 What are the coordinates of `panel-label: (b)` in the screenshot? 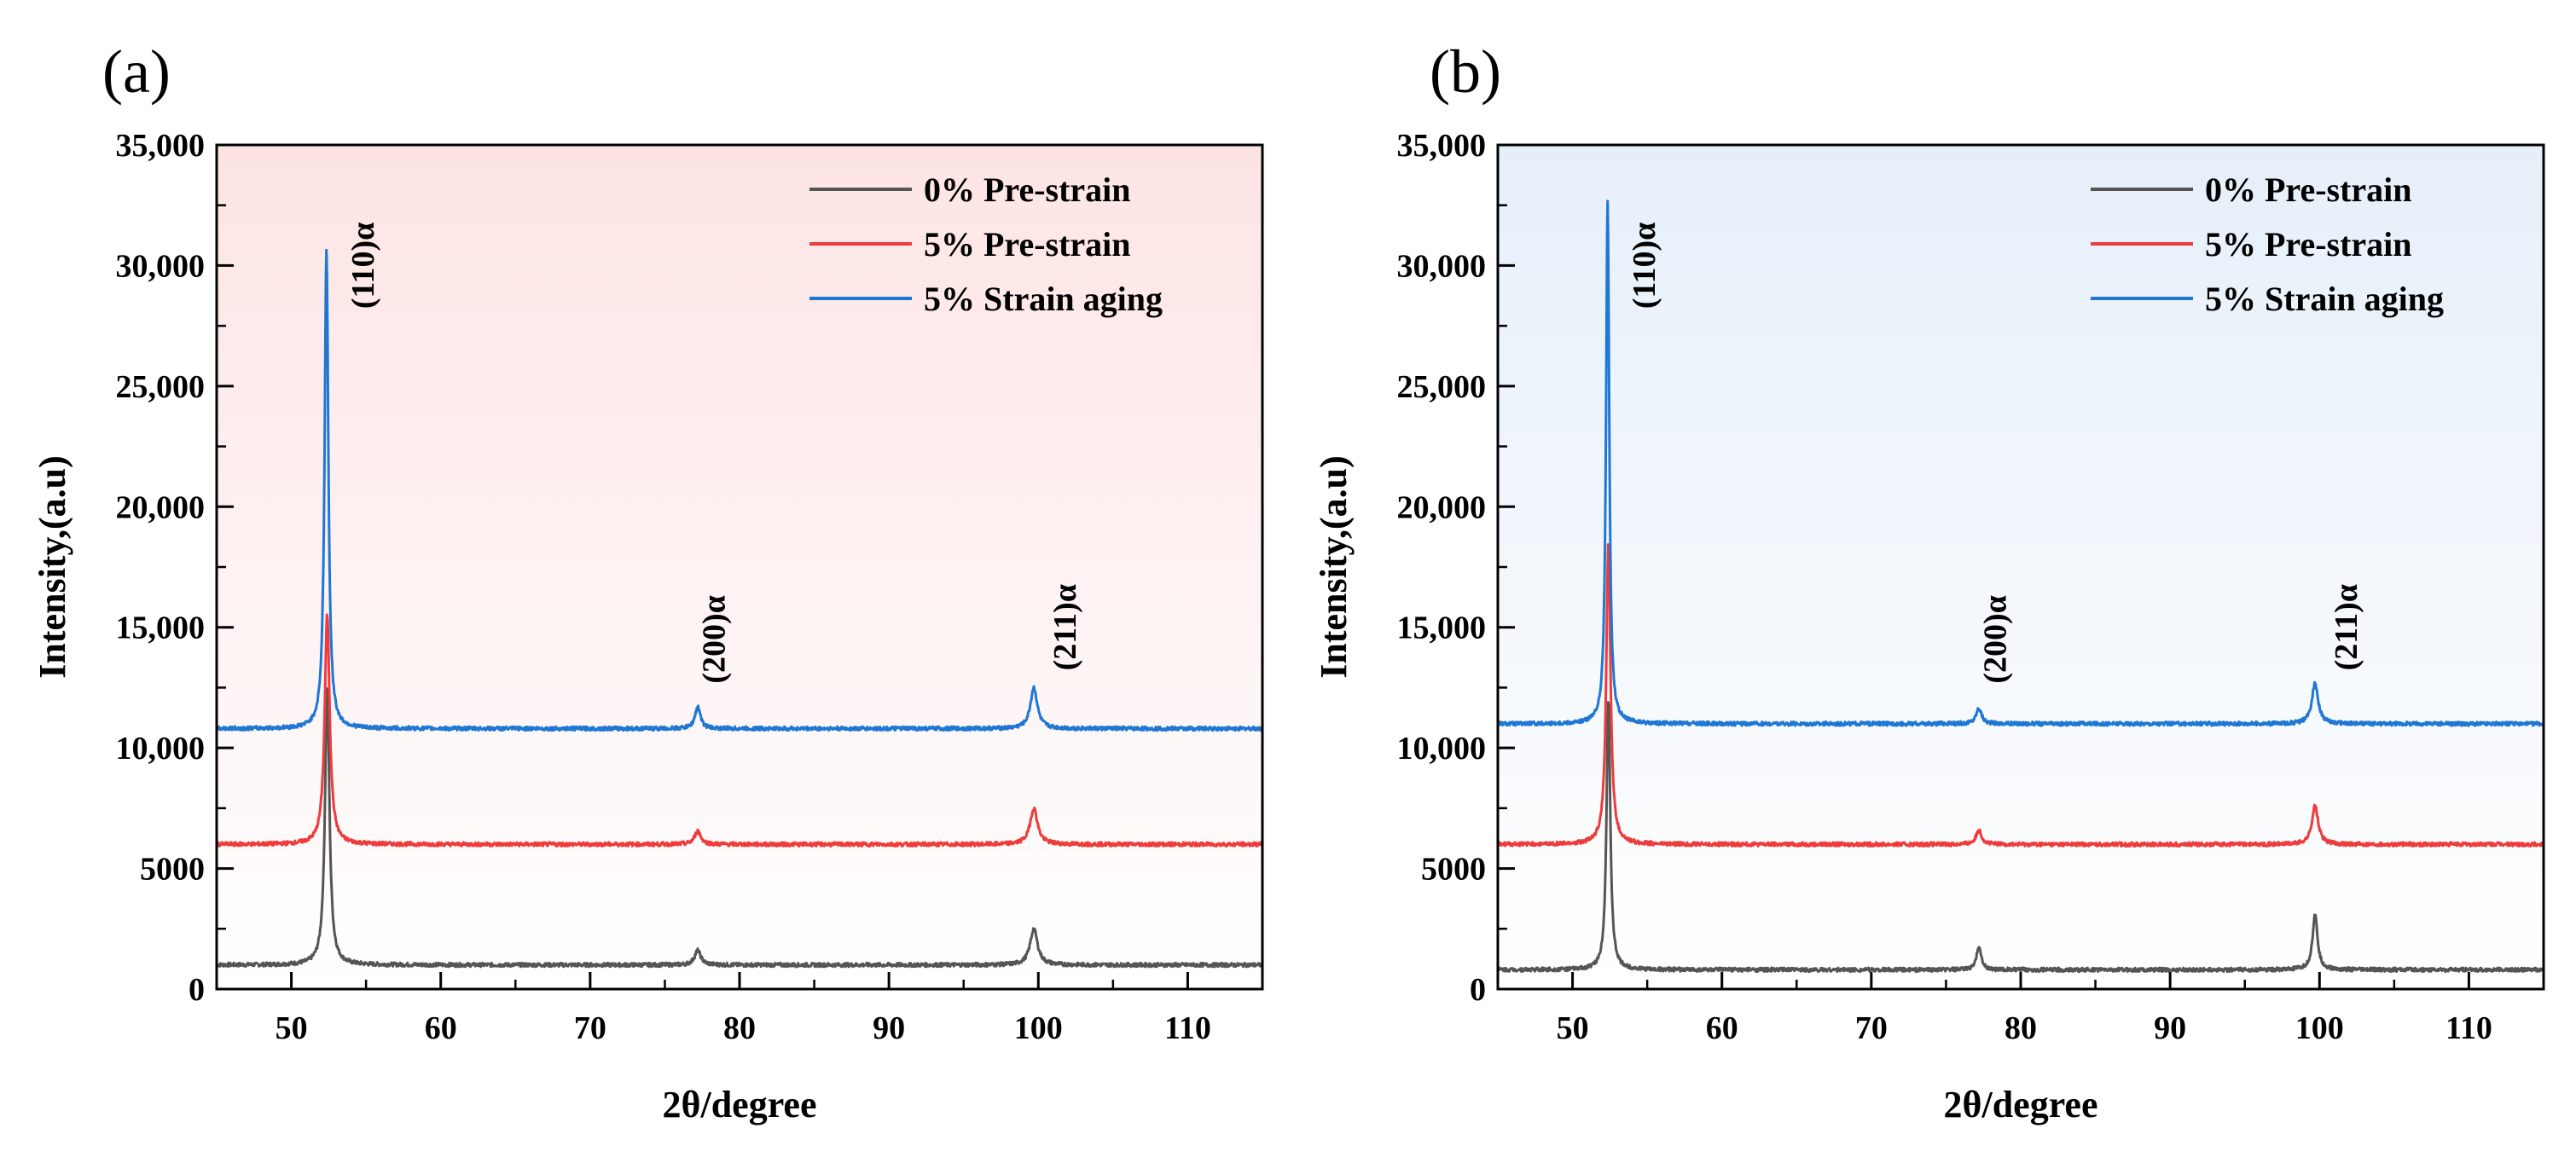 It's located at (1465, 72).